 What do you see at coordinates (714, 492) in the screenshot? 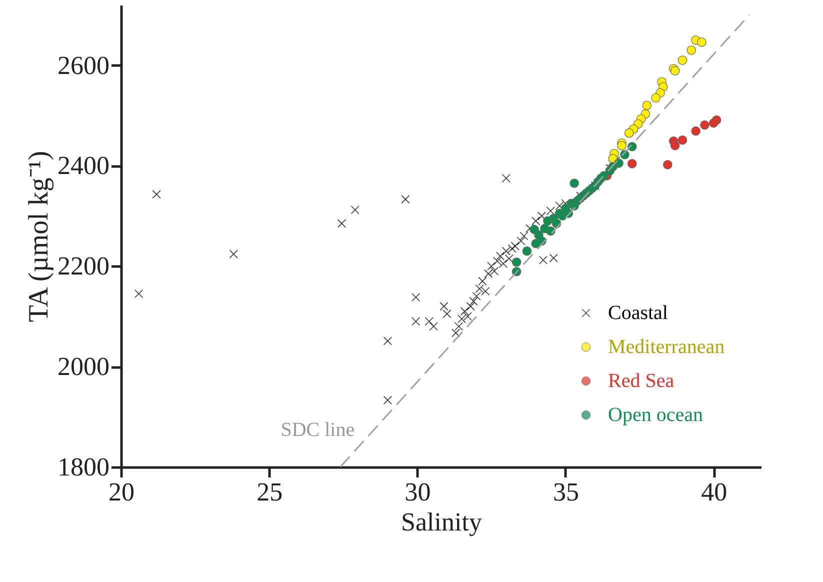
I see `x-tick-label: 40` at bounding box center [714, 492].